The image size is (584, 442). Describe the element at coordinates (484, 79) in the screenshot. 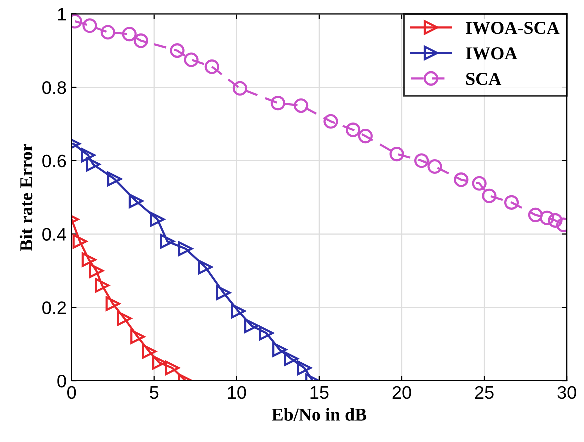

I see `legend-label: SCA` at that location.